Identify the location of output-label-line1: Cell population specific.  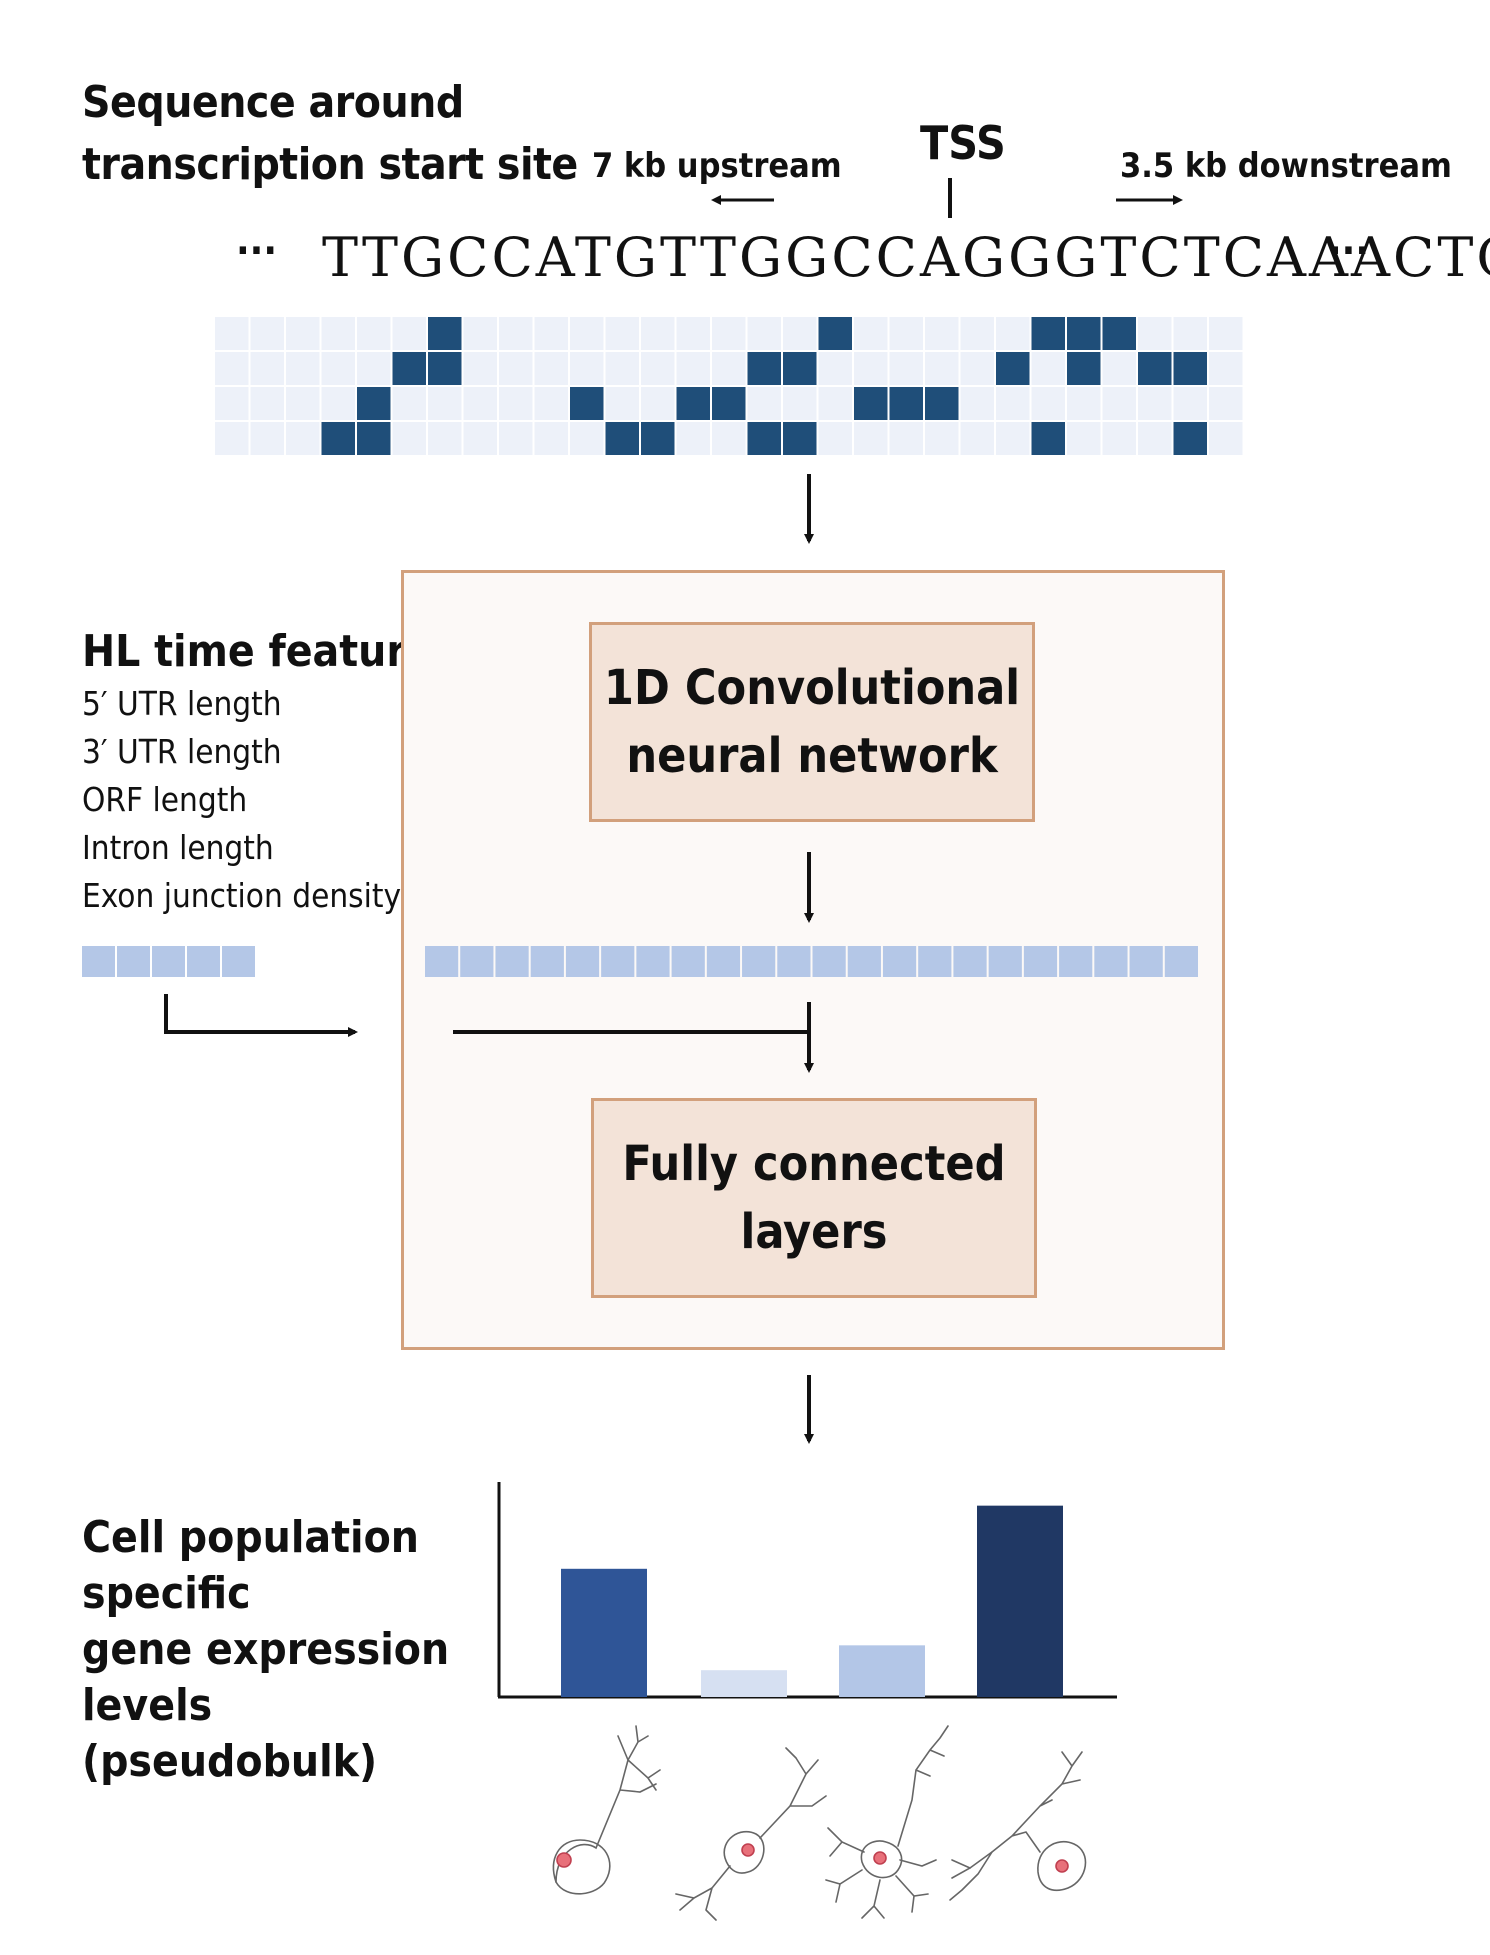
(250, 1565).